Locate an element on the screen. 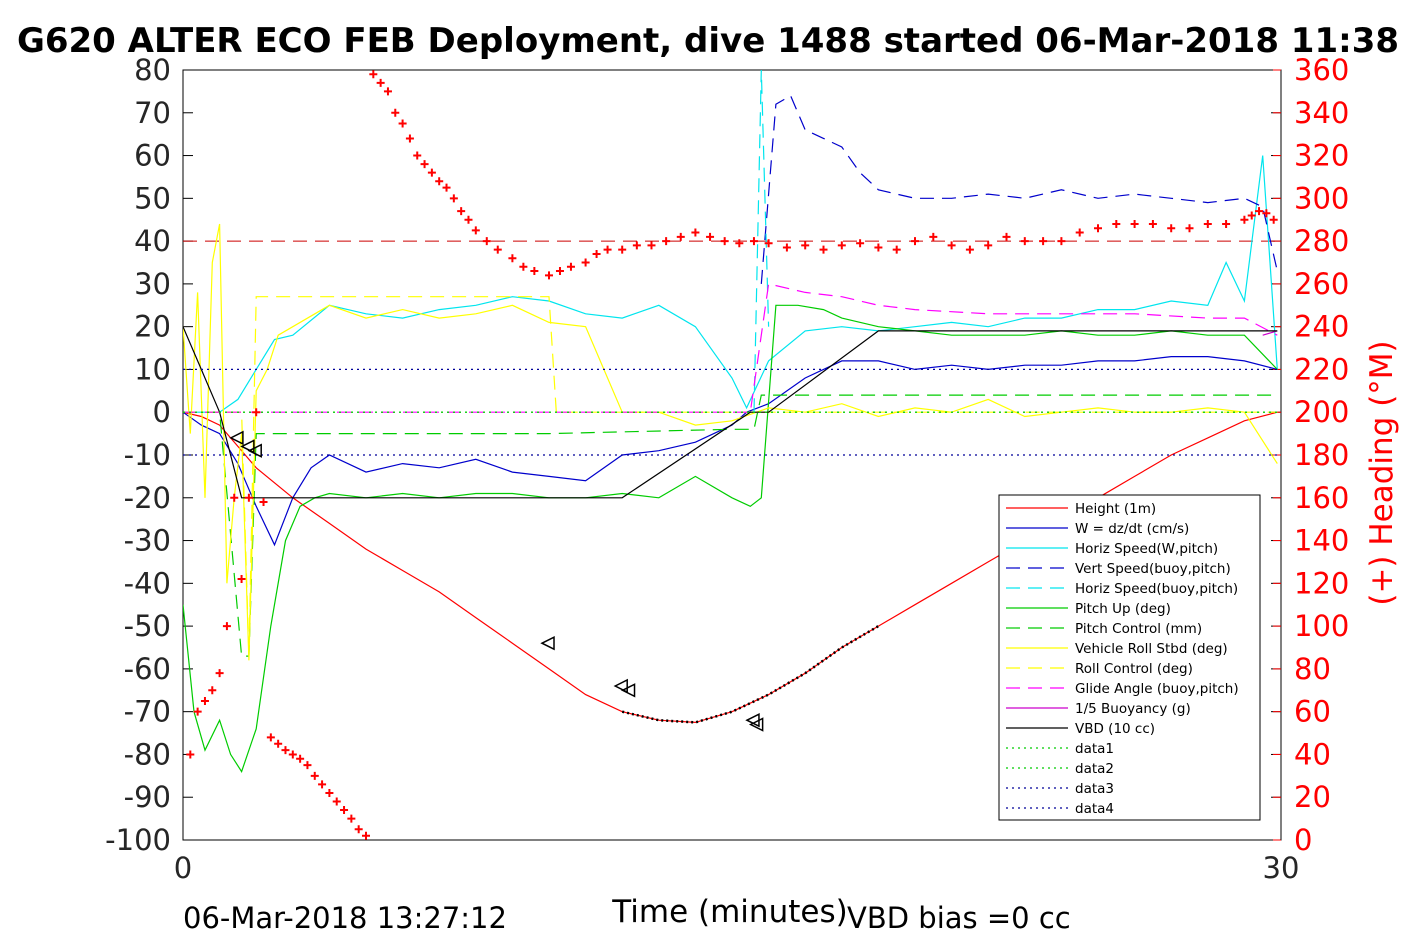  x-tick-label: 30 is located at coordinates (1281, 868).